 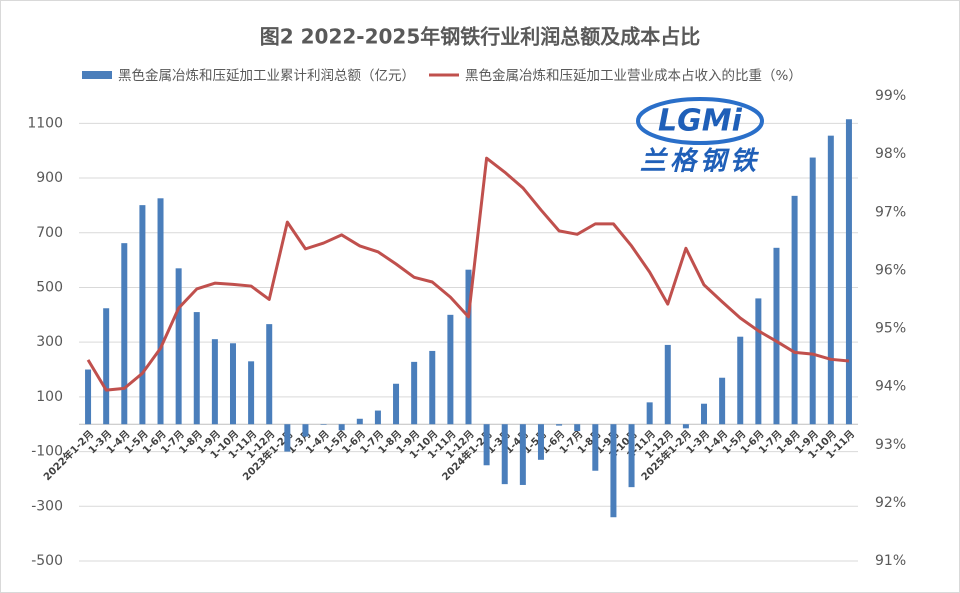 What do you see at coordinates (49, 397) in the screenshot?
I see `y-tick-label: 100` at bounding box center [49, 397].